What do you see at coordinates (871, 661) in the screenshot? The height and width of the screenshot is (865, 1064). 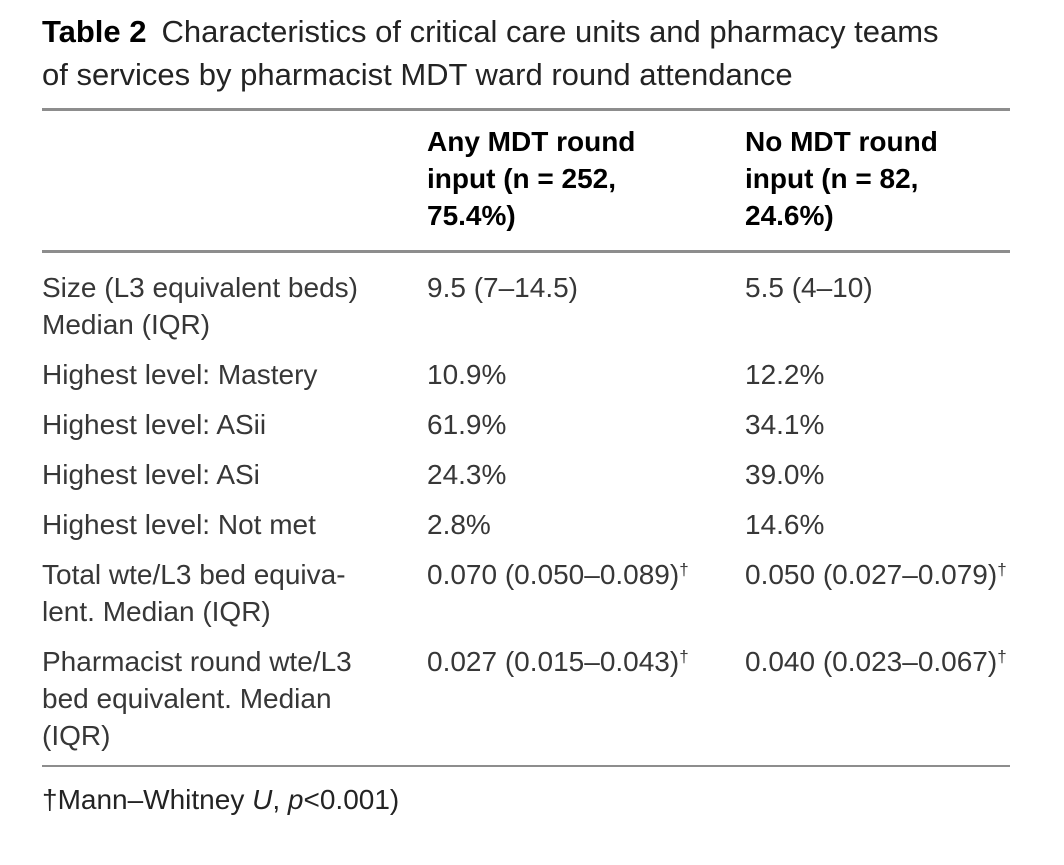 I see `value-text: 0.040 (0.023–0.067)` at bounding box center [871, 661].